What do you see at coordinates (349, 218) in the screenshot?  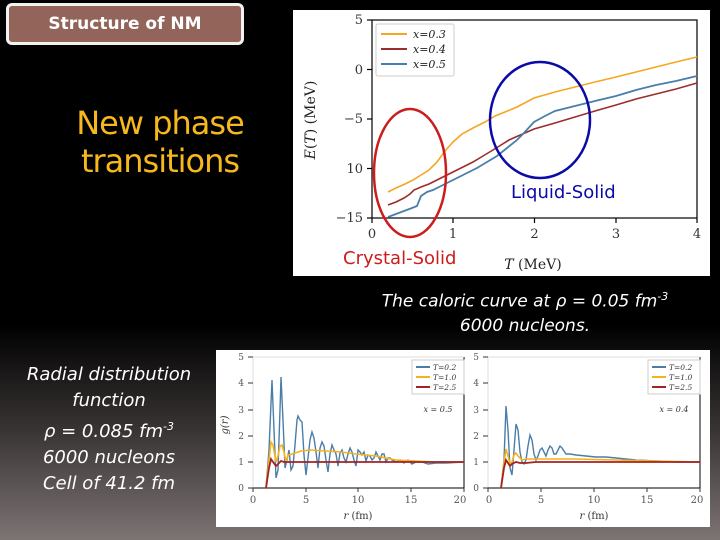 I see `svg-text: −15` at bounding box center [349, 218].